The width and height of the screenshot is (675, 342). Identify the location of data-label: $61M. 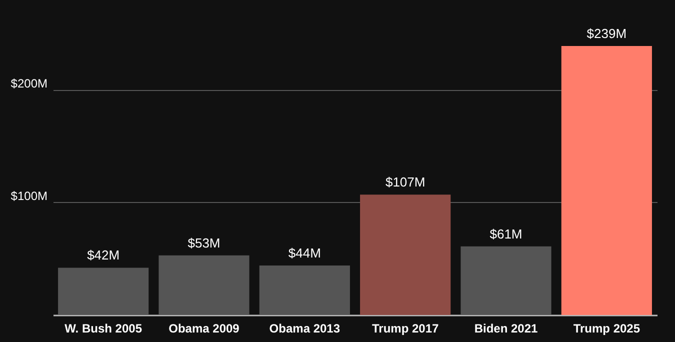
(506, 234).